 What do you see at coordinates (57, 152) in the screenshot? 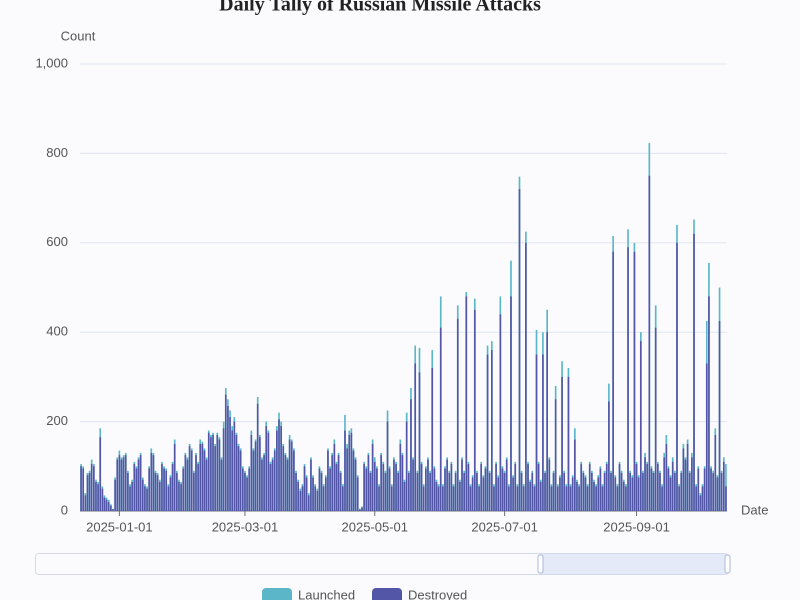
I see `y-tick-label: 800` at bounding box center [57, 152].